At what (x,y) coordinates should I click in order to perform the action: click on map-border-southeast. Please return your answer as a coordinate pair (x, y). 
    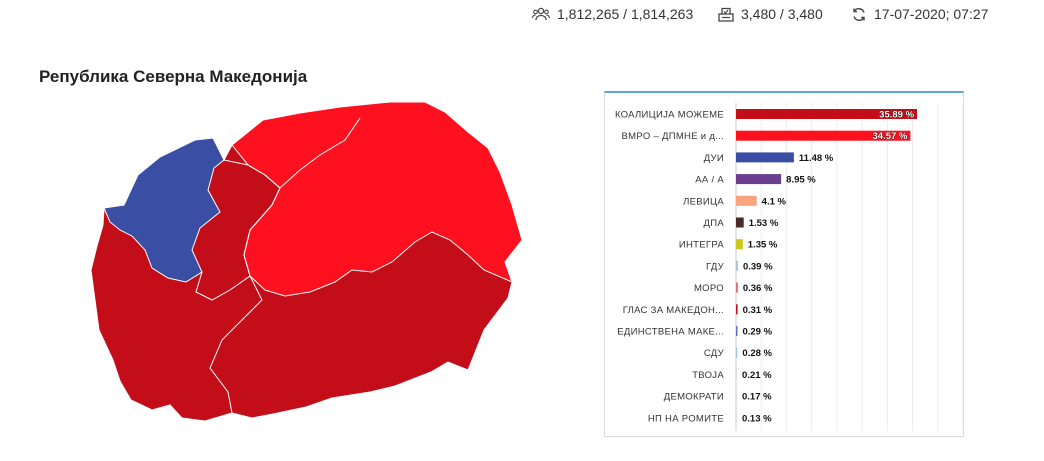
    Looking at the image, I should click on (236, 344).